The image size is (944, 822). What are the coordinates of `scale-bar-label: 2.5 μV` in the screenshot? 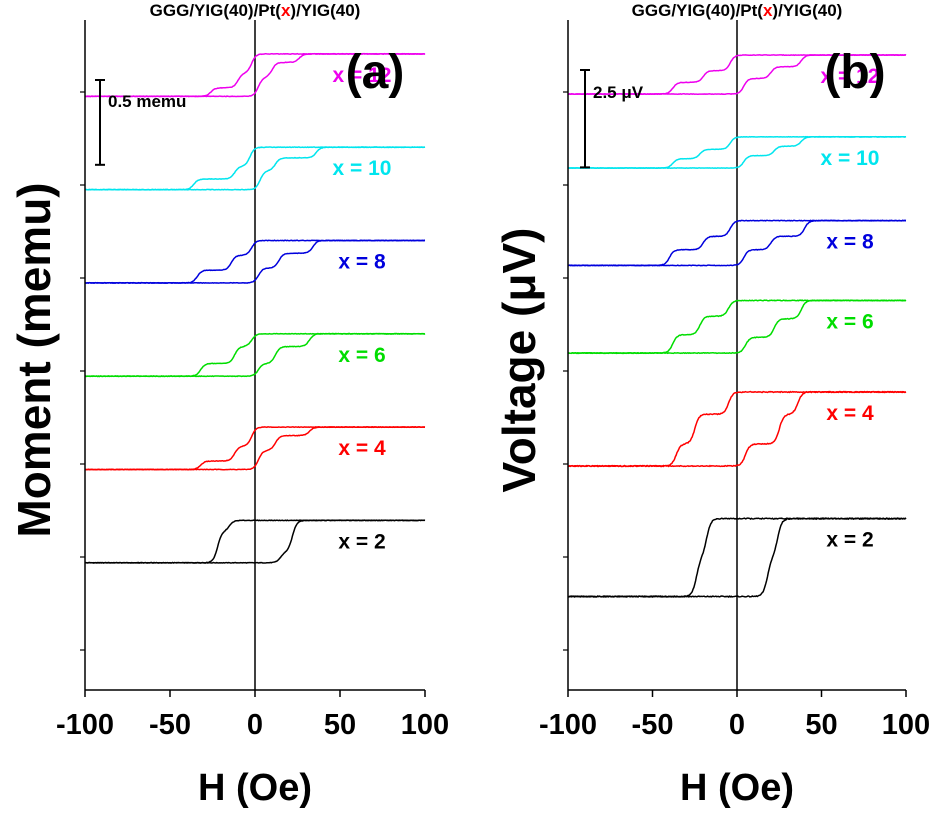 It's located at (618, 92).